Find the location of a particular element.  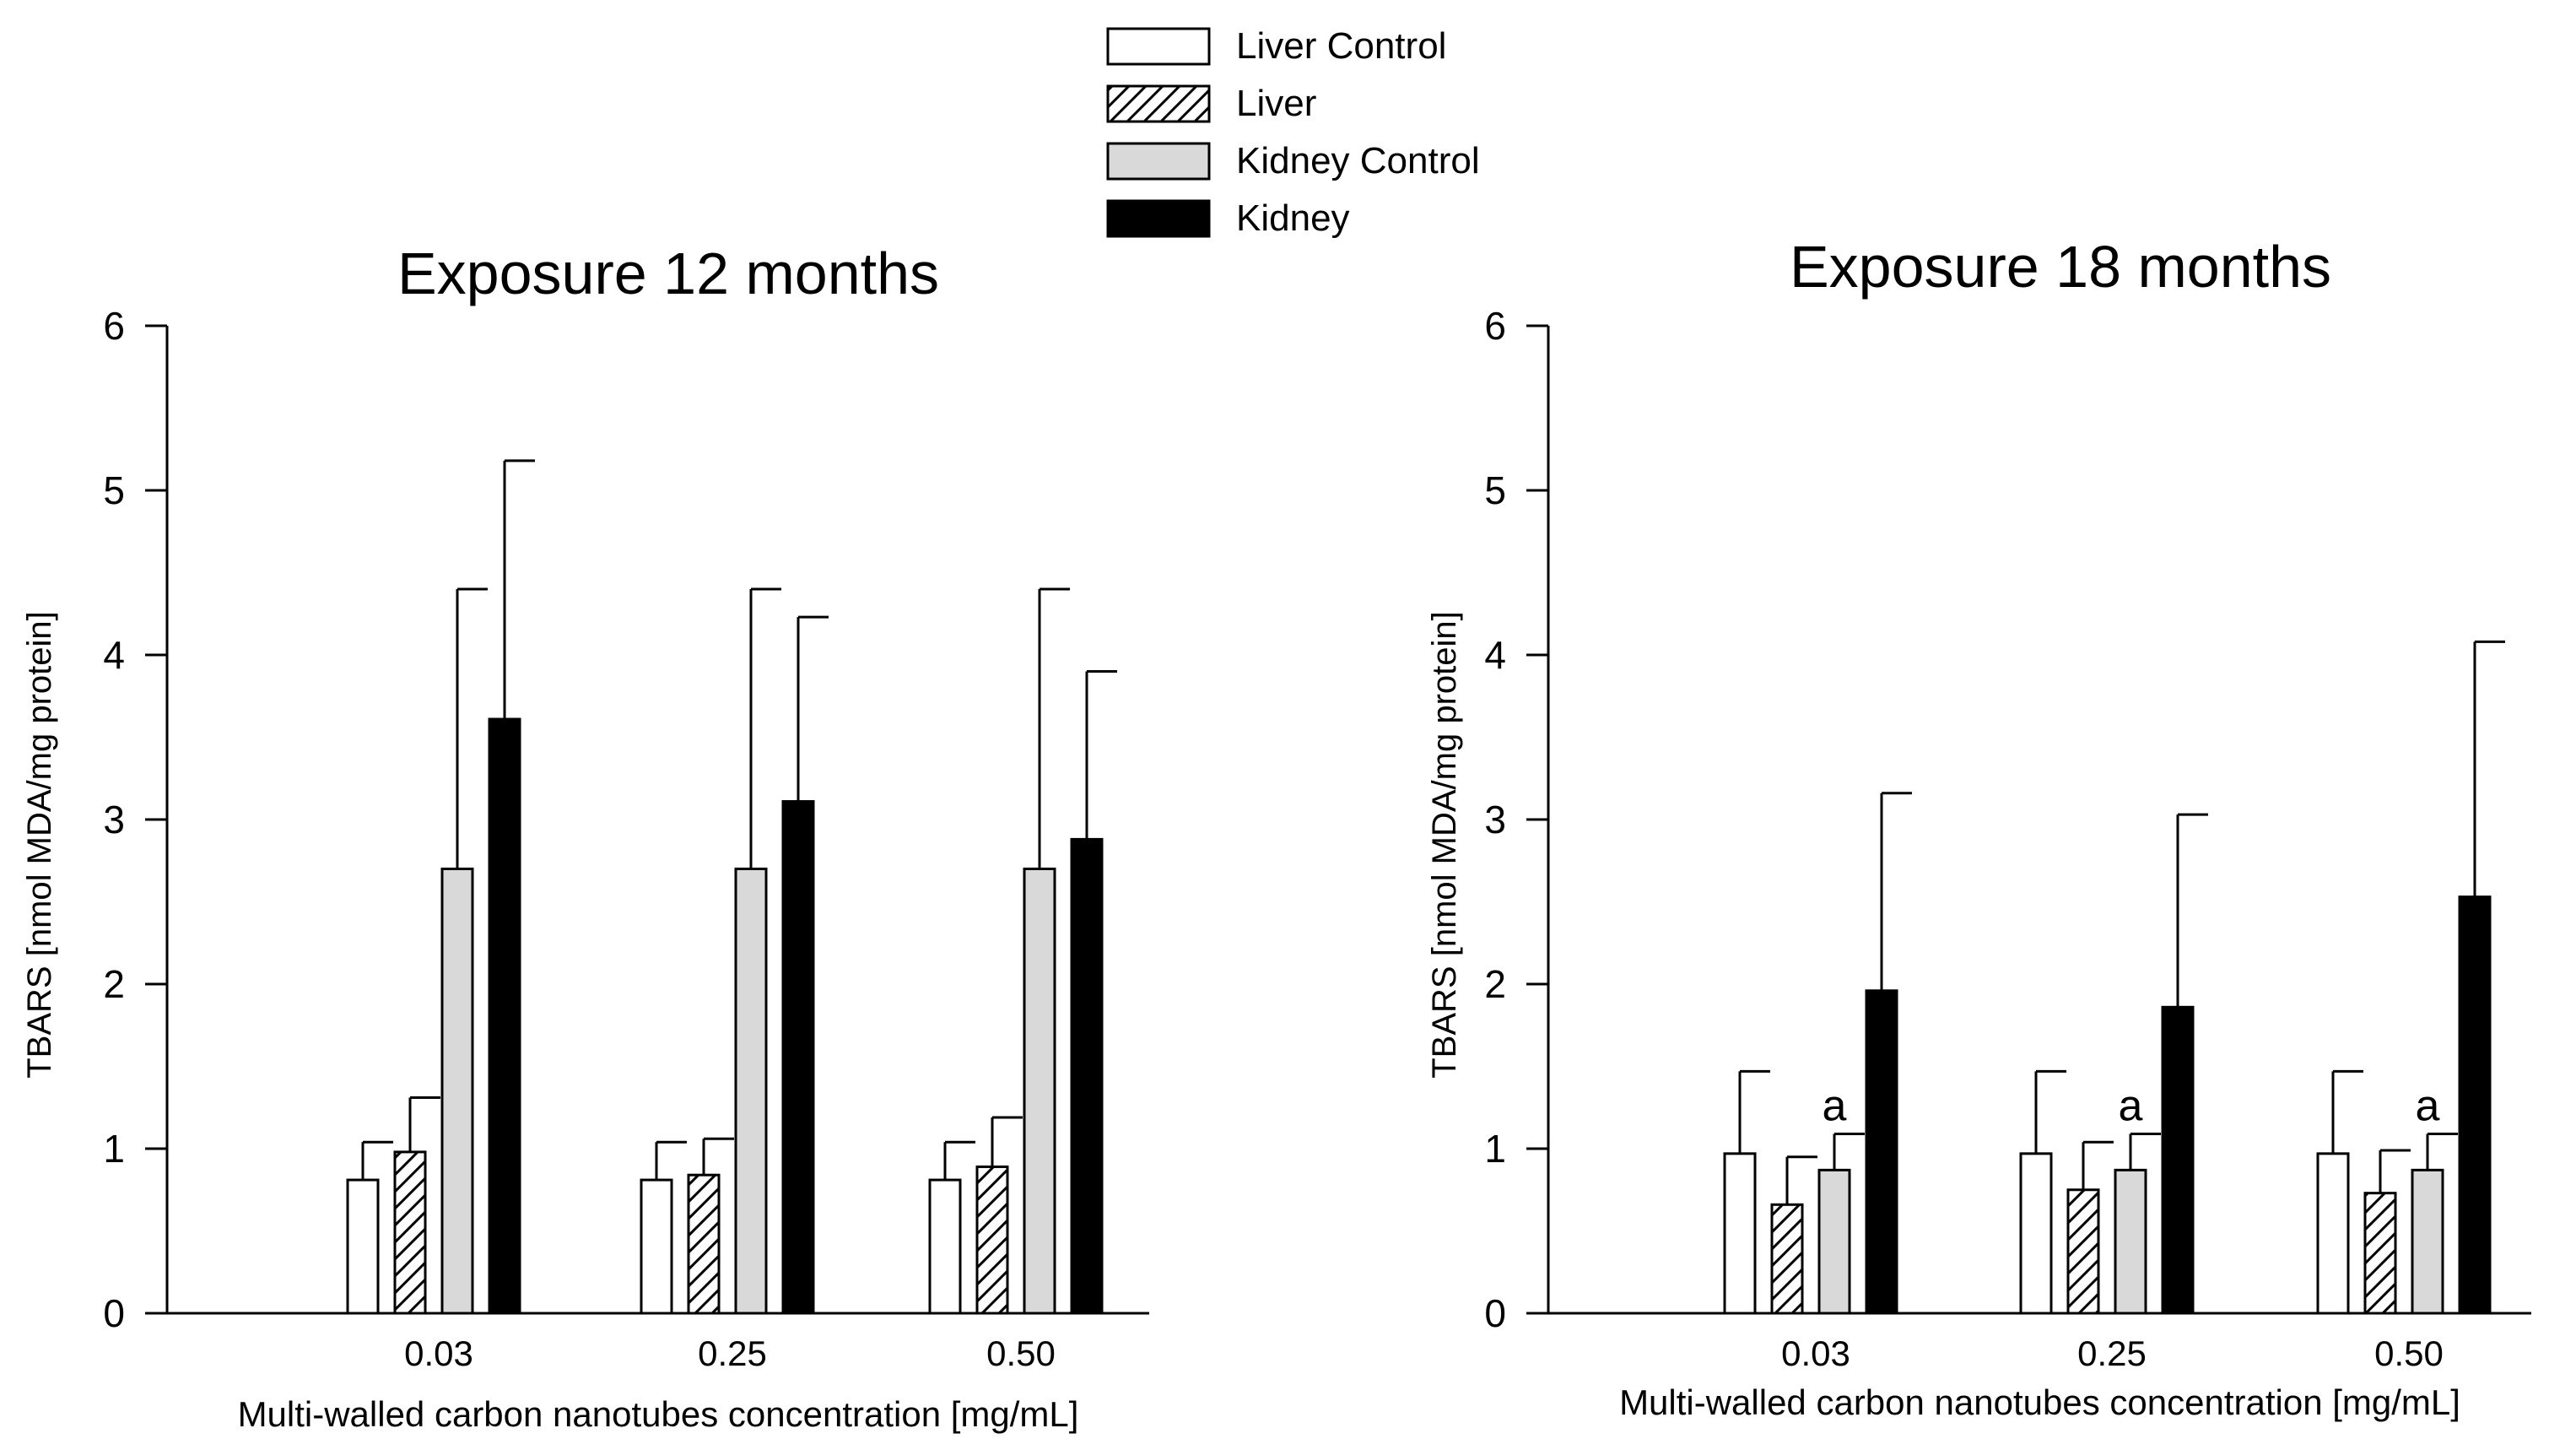

chart-title: Exposure 18 months is located at coordinates (2060, 267).